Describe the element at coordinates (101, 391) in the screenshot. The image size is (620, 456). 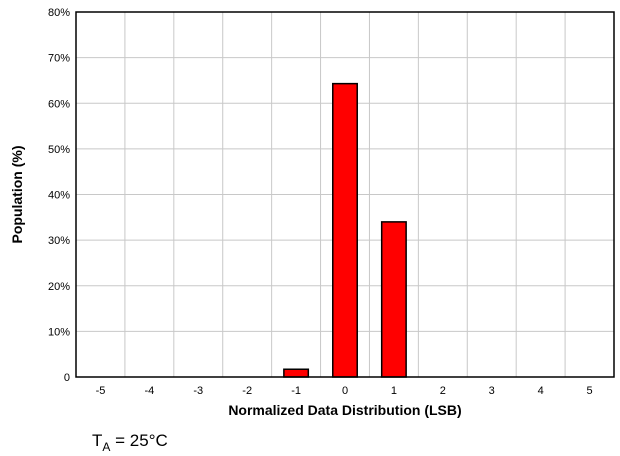
I see `x-tick-label: -5` at that location.